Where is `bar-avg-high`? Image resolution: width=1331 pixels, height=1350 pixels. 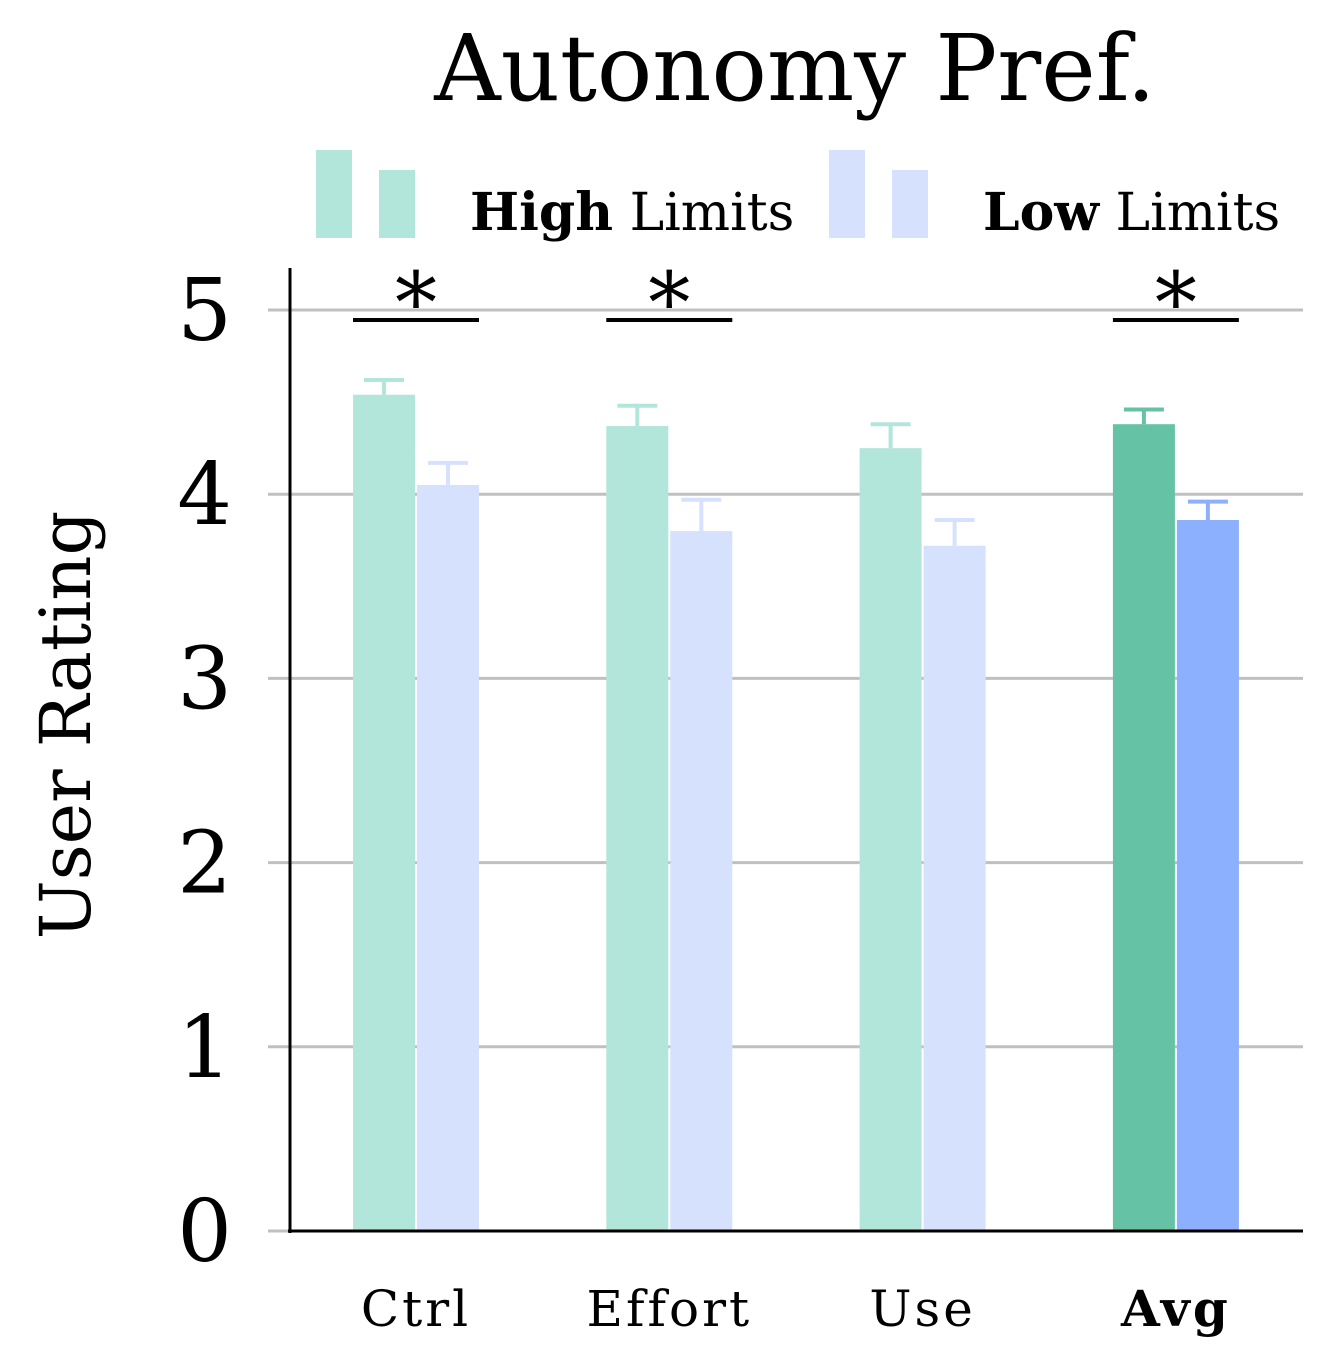
bar-avg-high is located at coordinates (1143, 828).